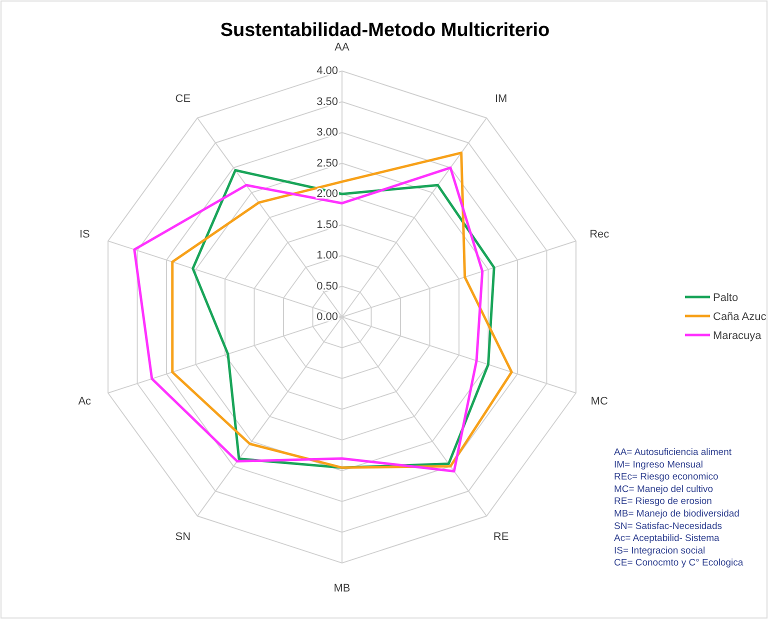 This screenshot has height=621, width=770. I want to click on spoke-label: IS, so click(84, 234).